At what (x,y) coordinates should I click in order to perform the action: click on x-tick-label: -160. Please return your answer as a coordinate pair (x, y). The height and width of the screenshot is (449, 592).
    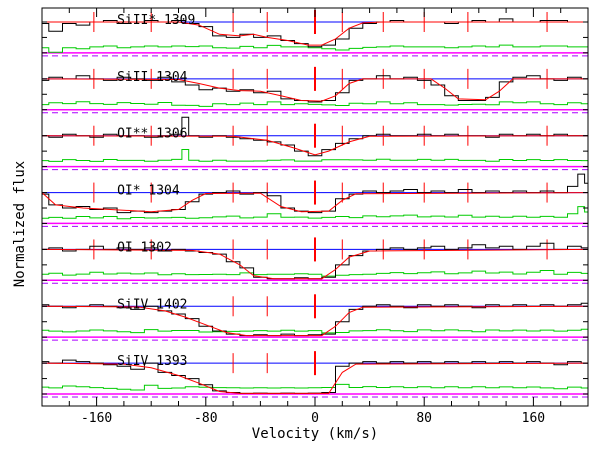
    Looking at the image, I should click on (96, 418).